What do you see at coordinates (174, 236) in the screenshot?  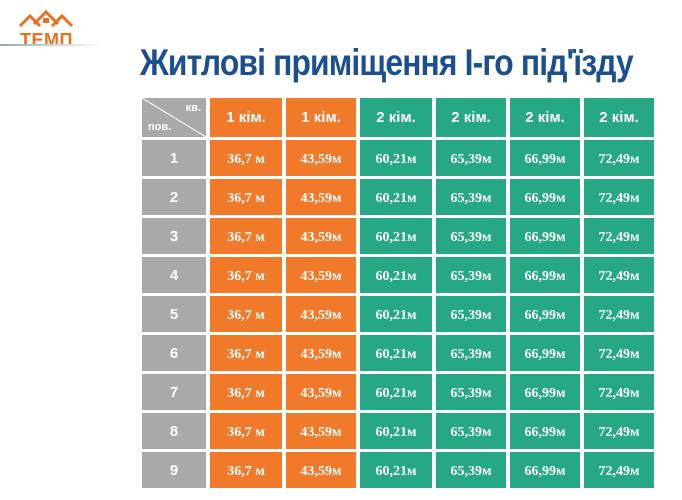 I see `floor-number: 3` at bounding box center [174, 236].